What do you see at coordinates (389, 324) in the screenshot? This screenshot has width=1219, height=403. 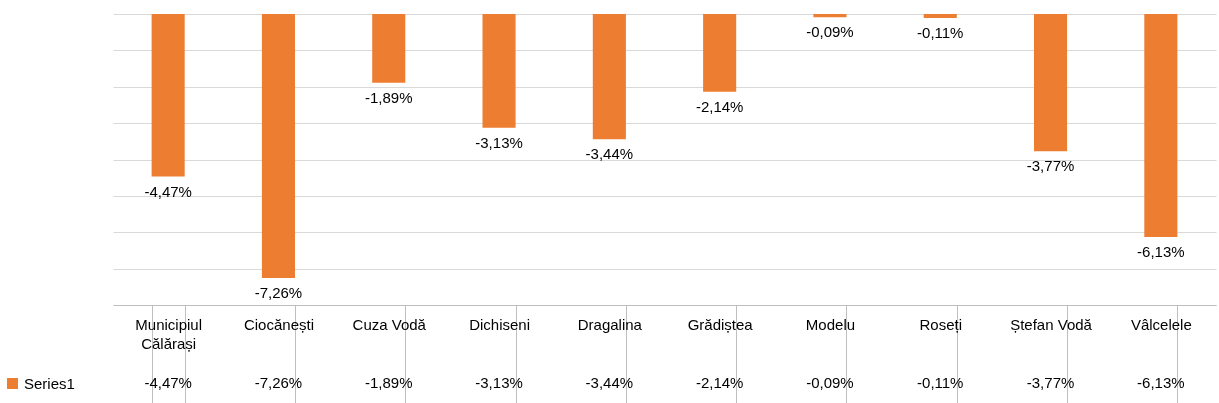 I see `x-tick-label: Cuza Vodă` at bounding box center [389, 324].